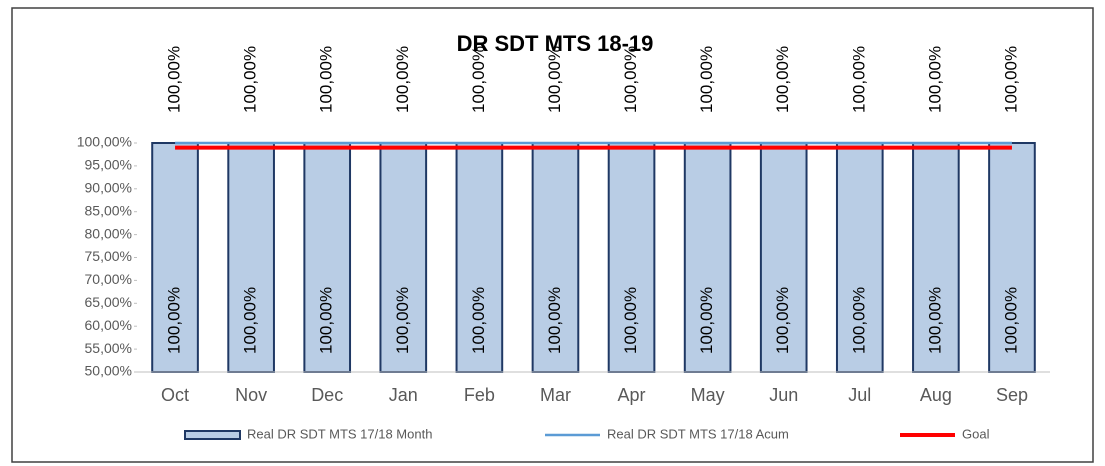 The image size is (1105, 466). What do you see at coordinates (783, 395) in the screenshot?
I see `x-tick-label: Jun` at bounding box center [783, 395].